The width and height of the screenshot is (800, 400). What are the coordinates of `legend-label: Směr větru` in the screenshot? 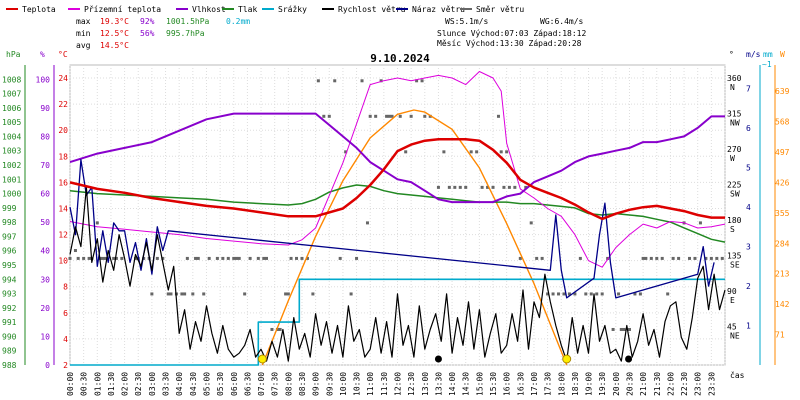 It's located at (500, 9).